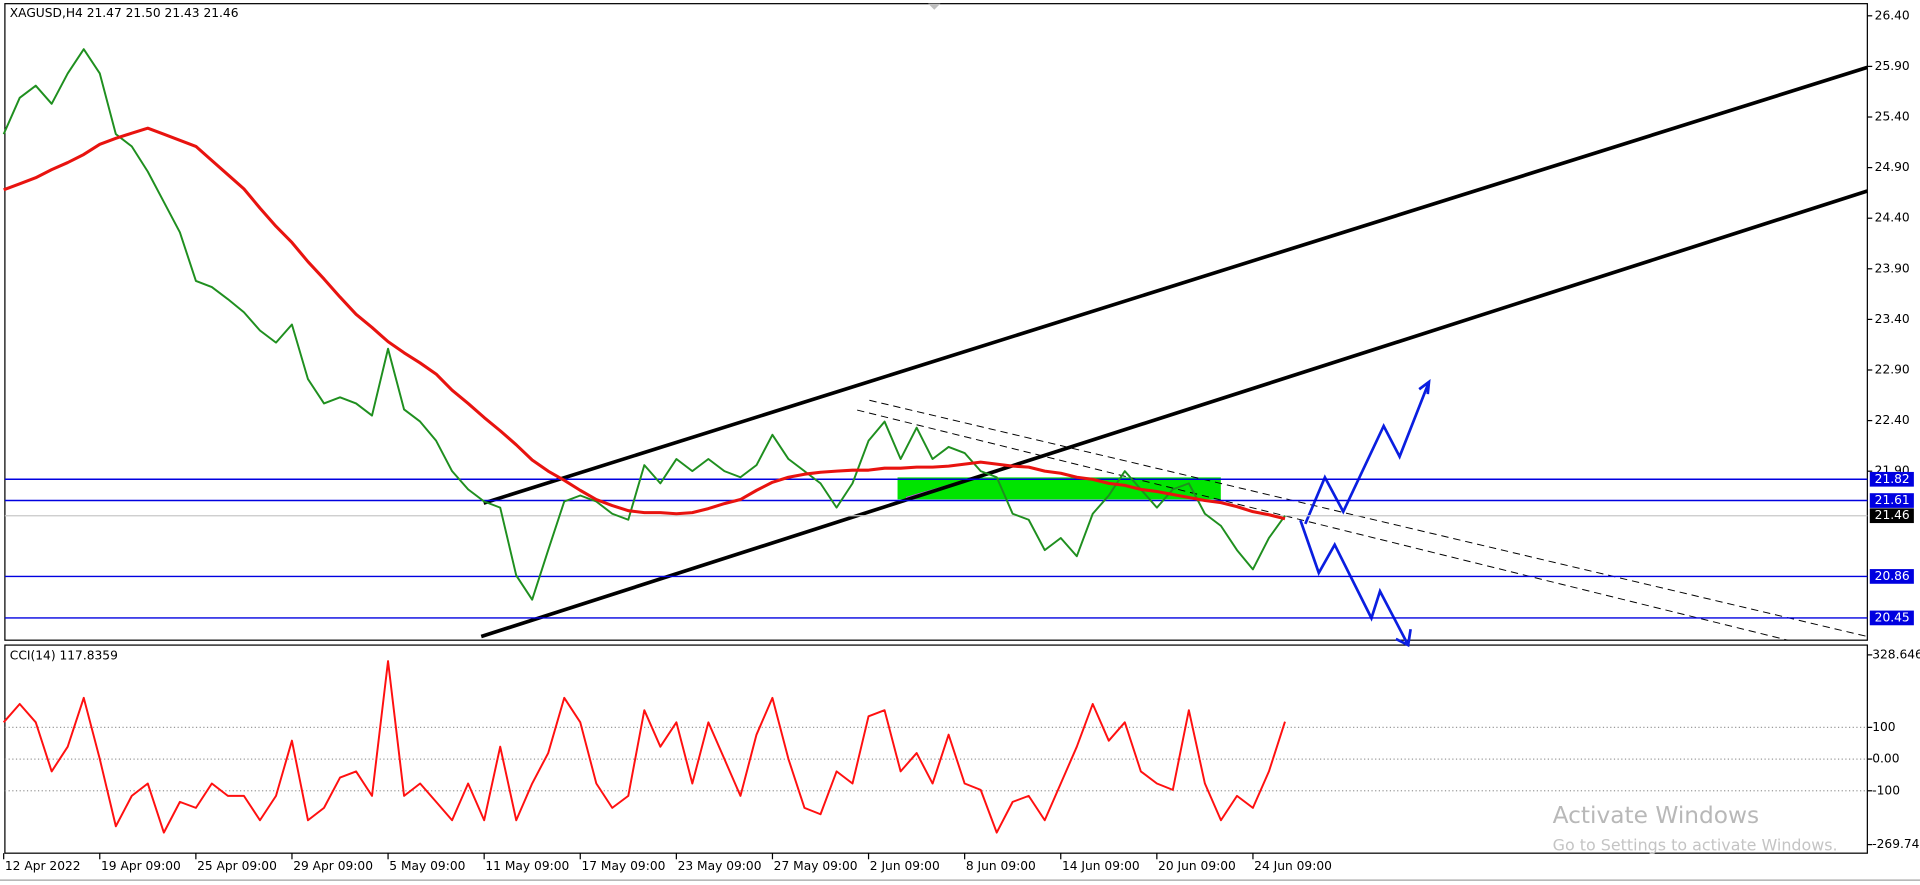 This screenshot has height=885, width=1920. Describe the element at coordinates (720, 866) in the screenshot. I see `x-tick-label: 23 May 09:00` at that location.